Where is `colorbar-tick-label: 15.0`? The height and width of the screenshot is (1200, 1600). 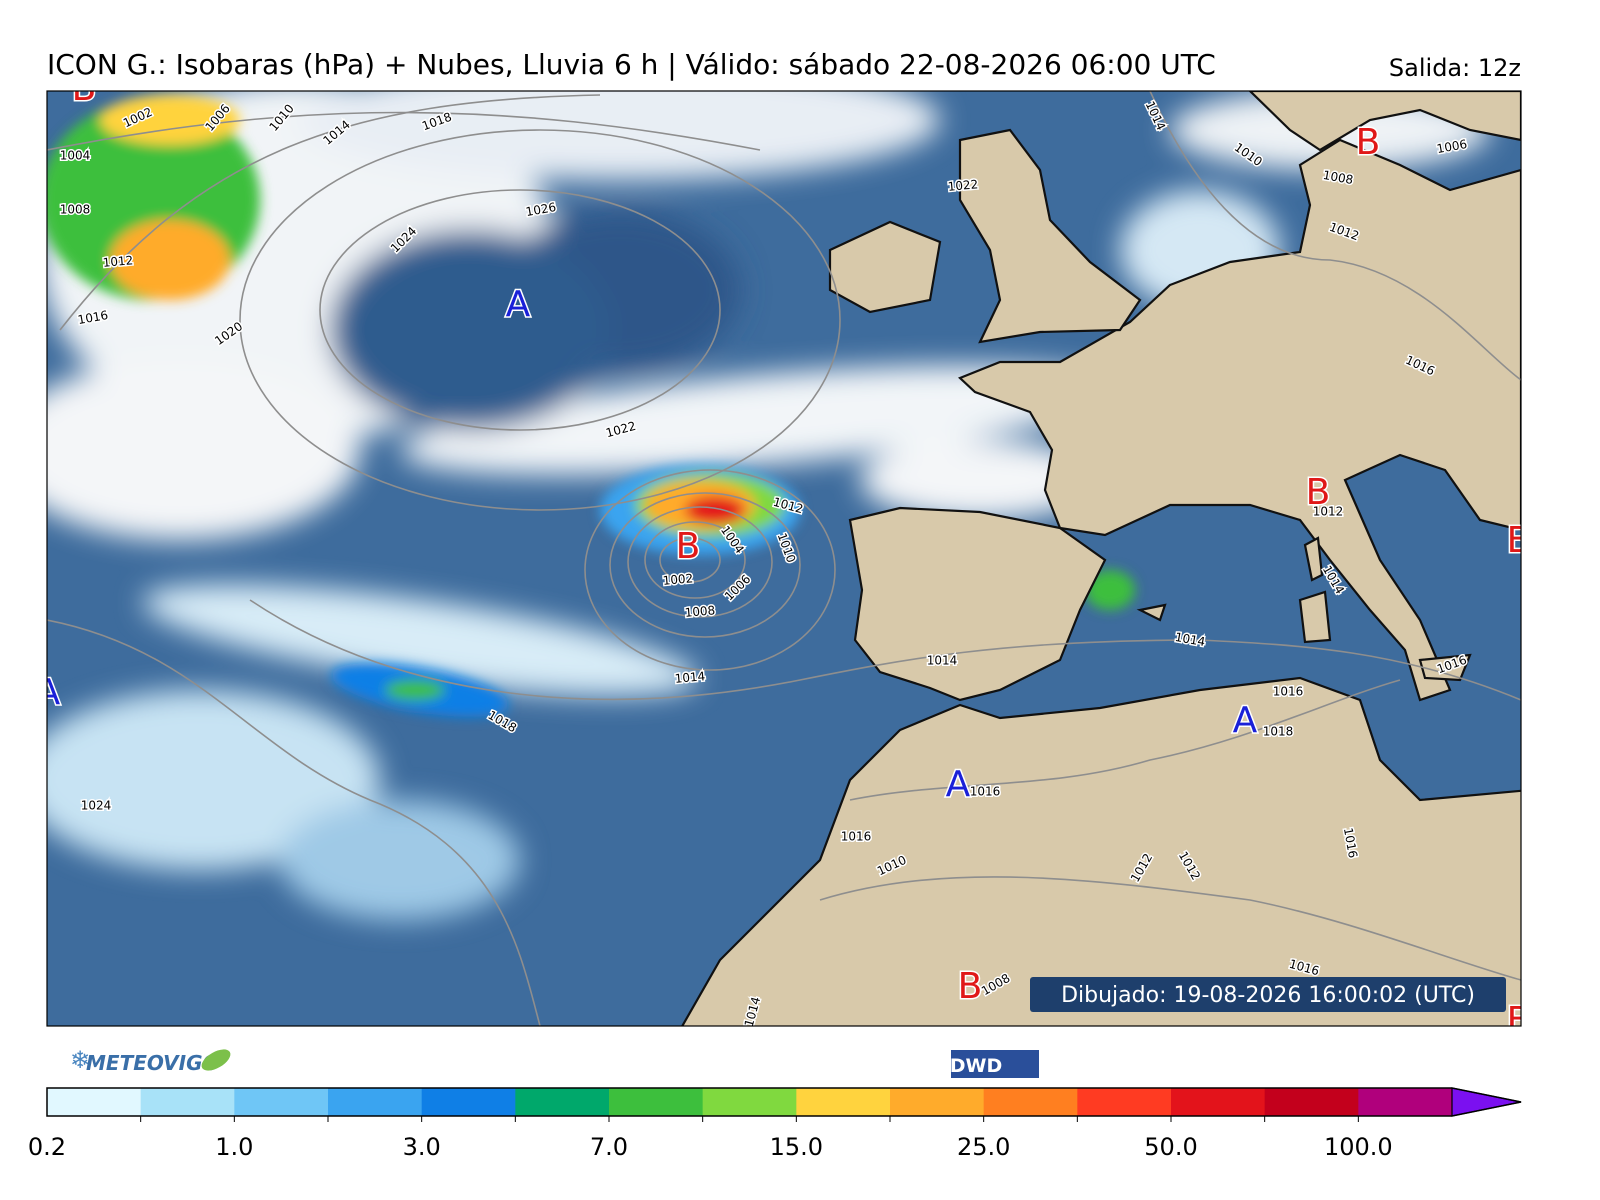 colorbar-tick-label: 15.0 is located at coordinates (796, 1147).